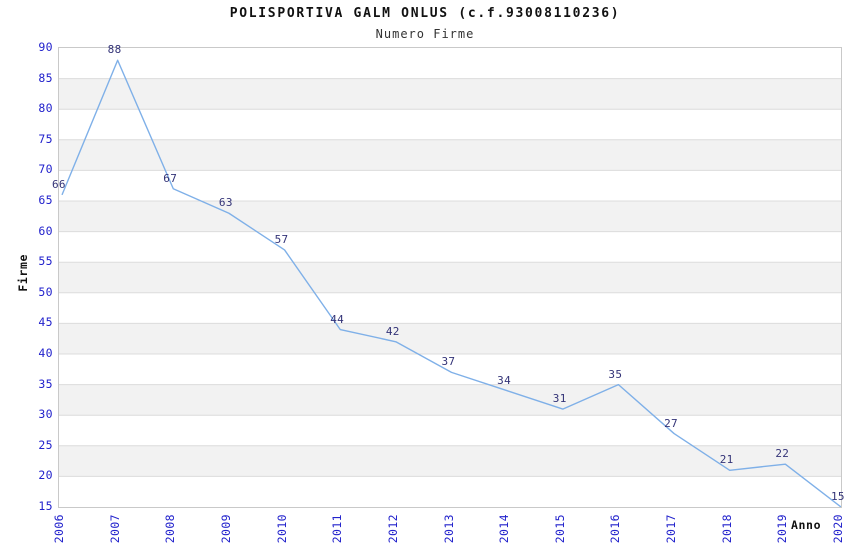 The width and height of the screenshot is (850, 550). What do you see at coordinates (45, 353) in the screenshot?
I see `y-tick-label: 40` at bounding box center [45, 353].